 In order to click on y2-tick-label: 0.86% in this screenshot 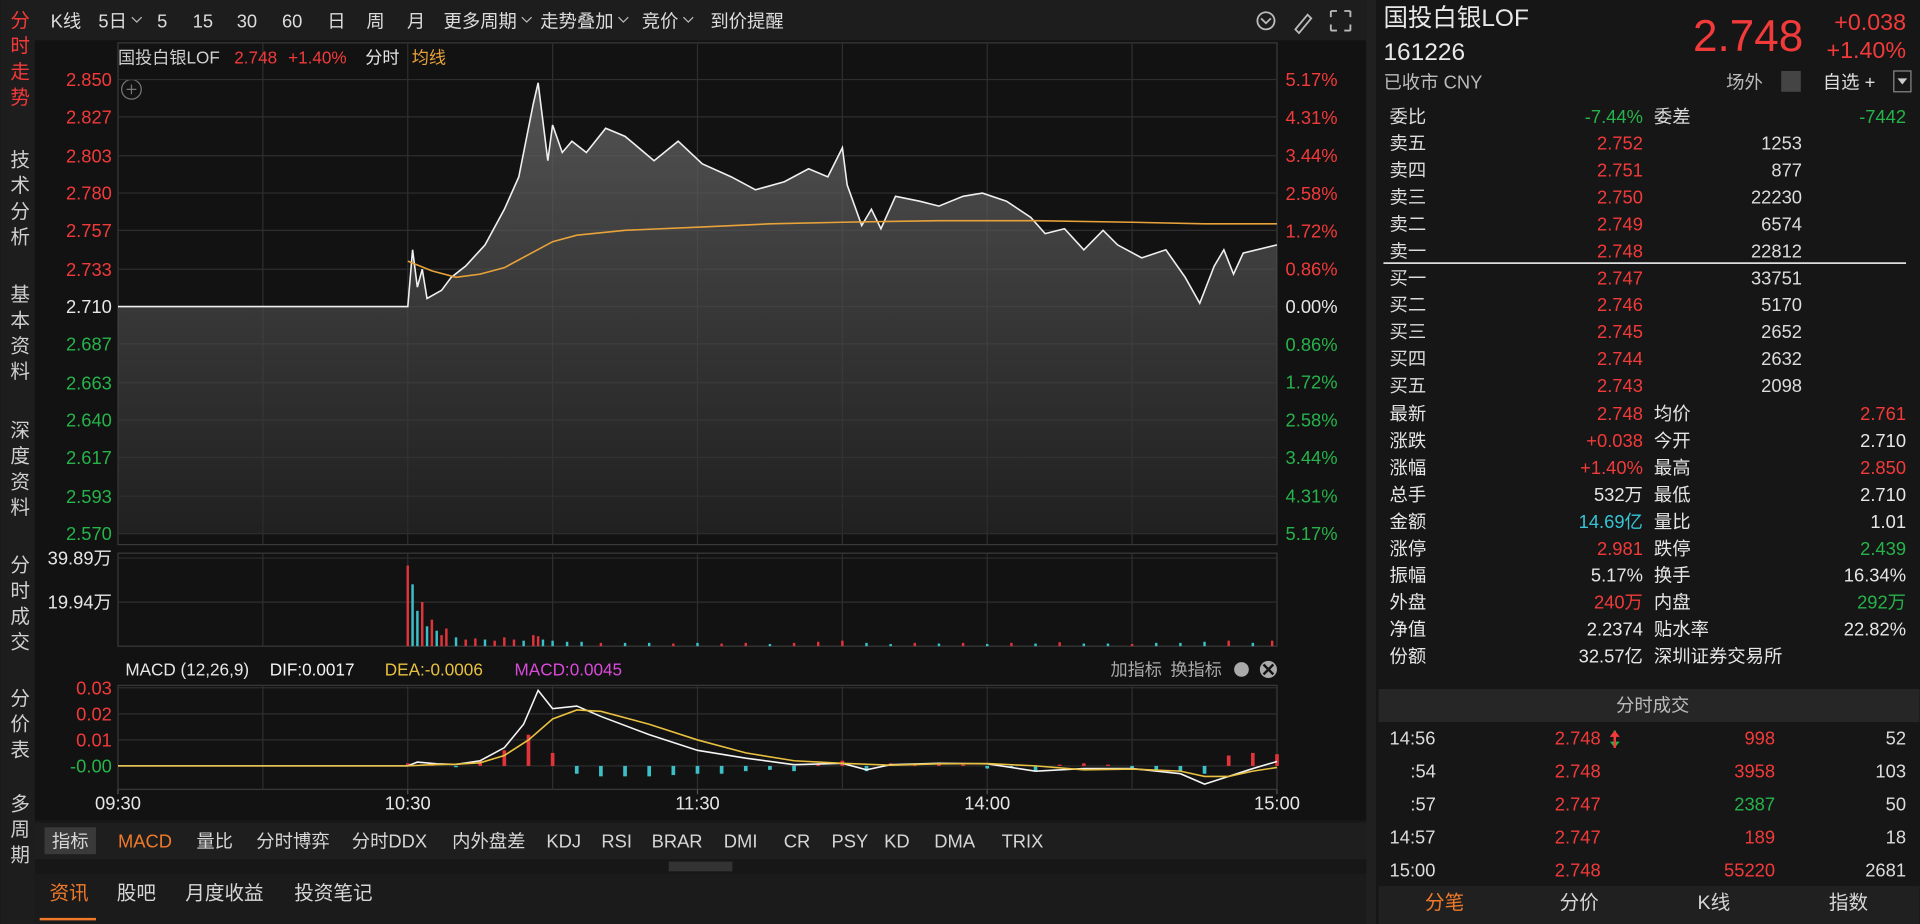, I will do `click(1312, 268)`.